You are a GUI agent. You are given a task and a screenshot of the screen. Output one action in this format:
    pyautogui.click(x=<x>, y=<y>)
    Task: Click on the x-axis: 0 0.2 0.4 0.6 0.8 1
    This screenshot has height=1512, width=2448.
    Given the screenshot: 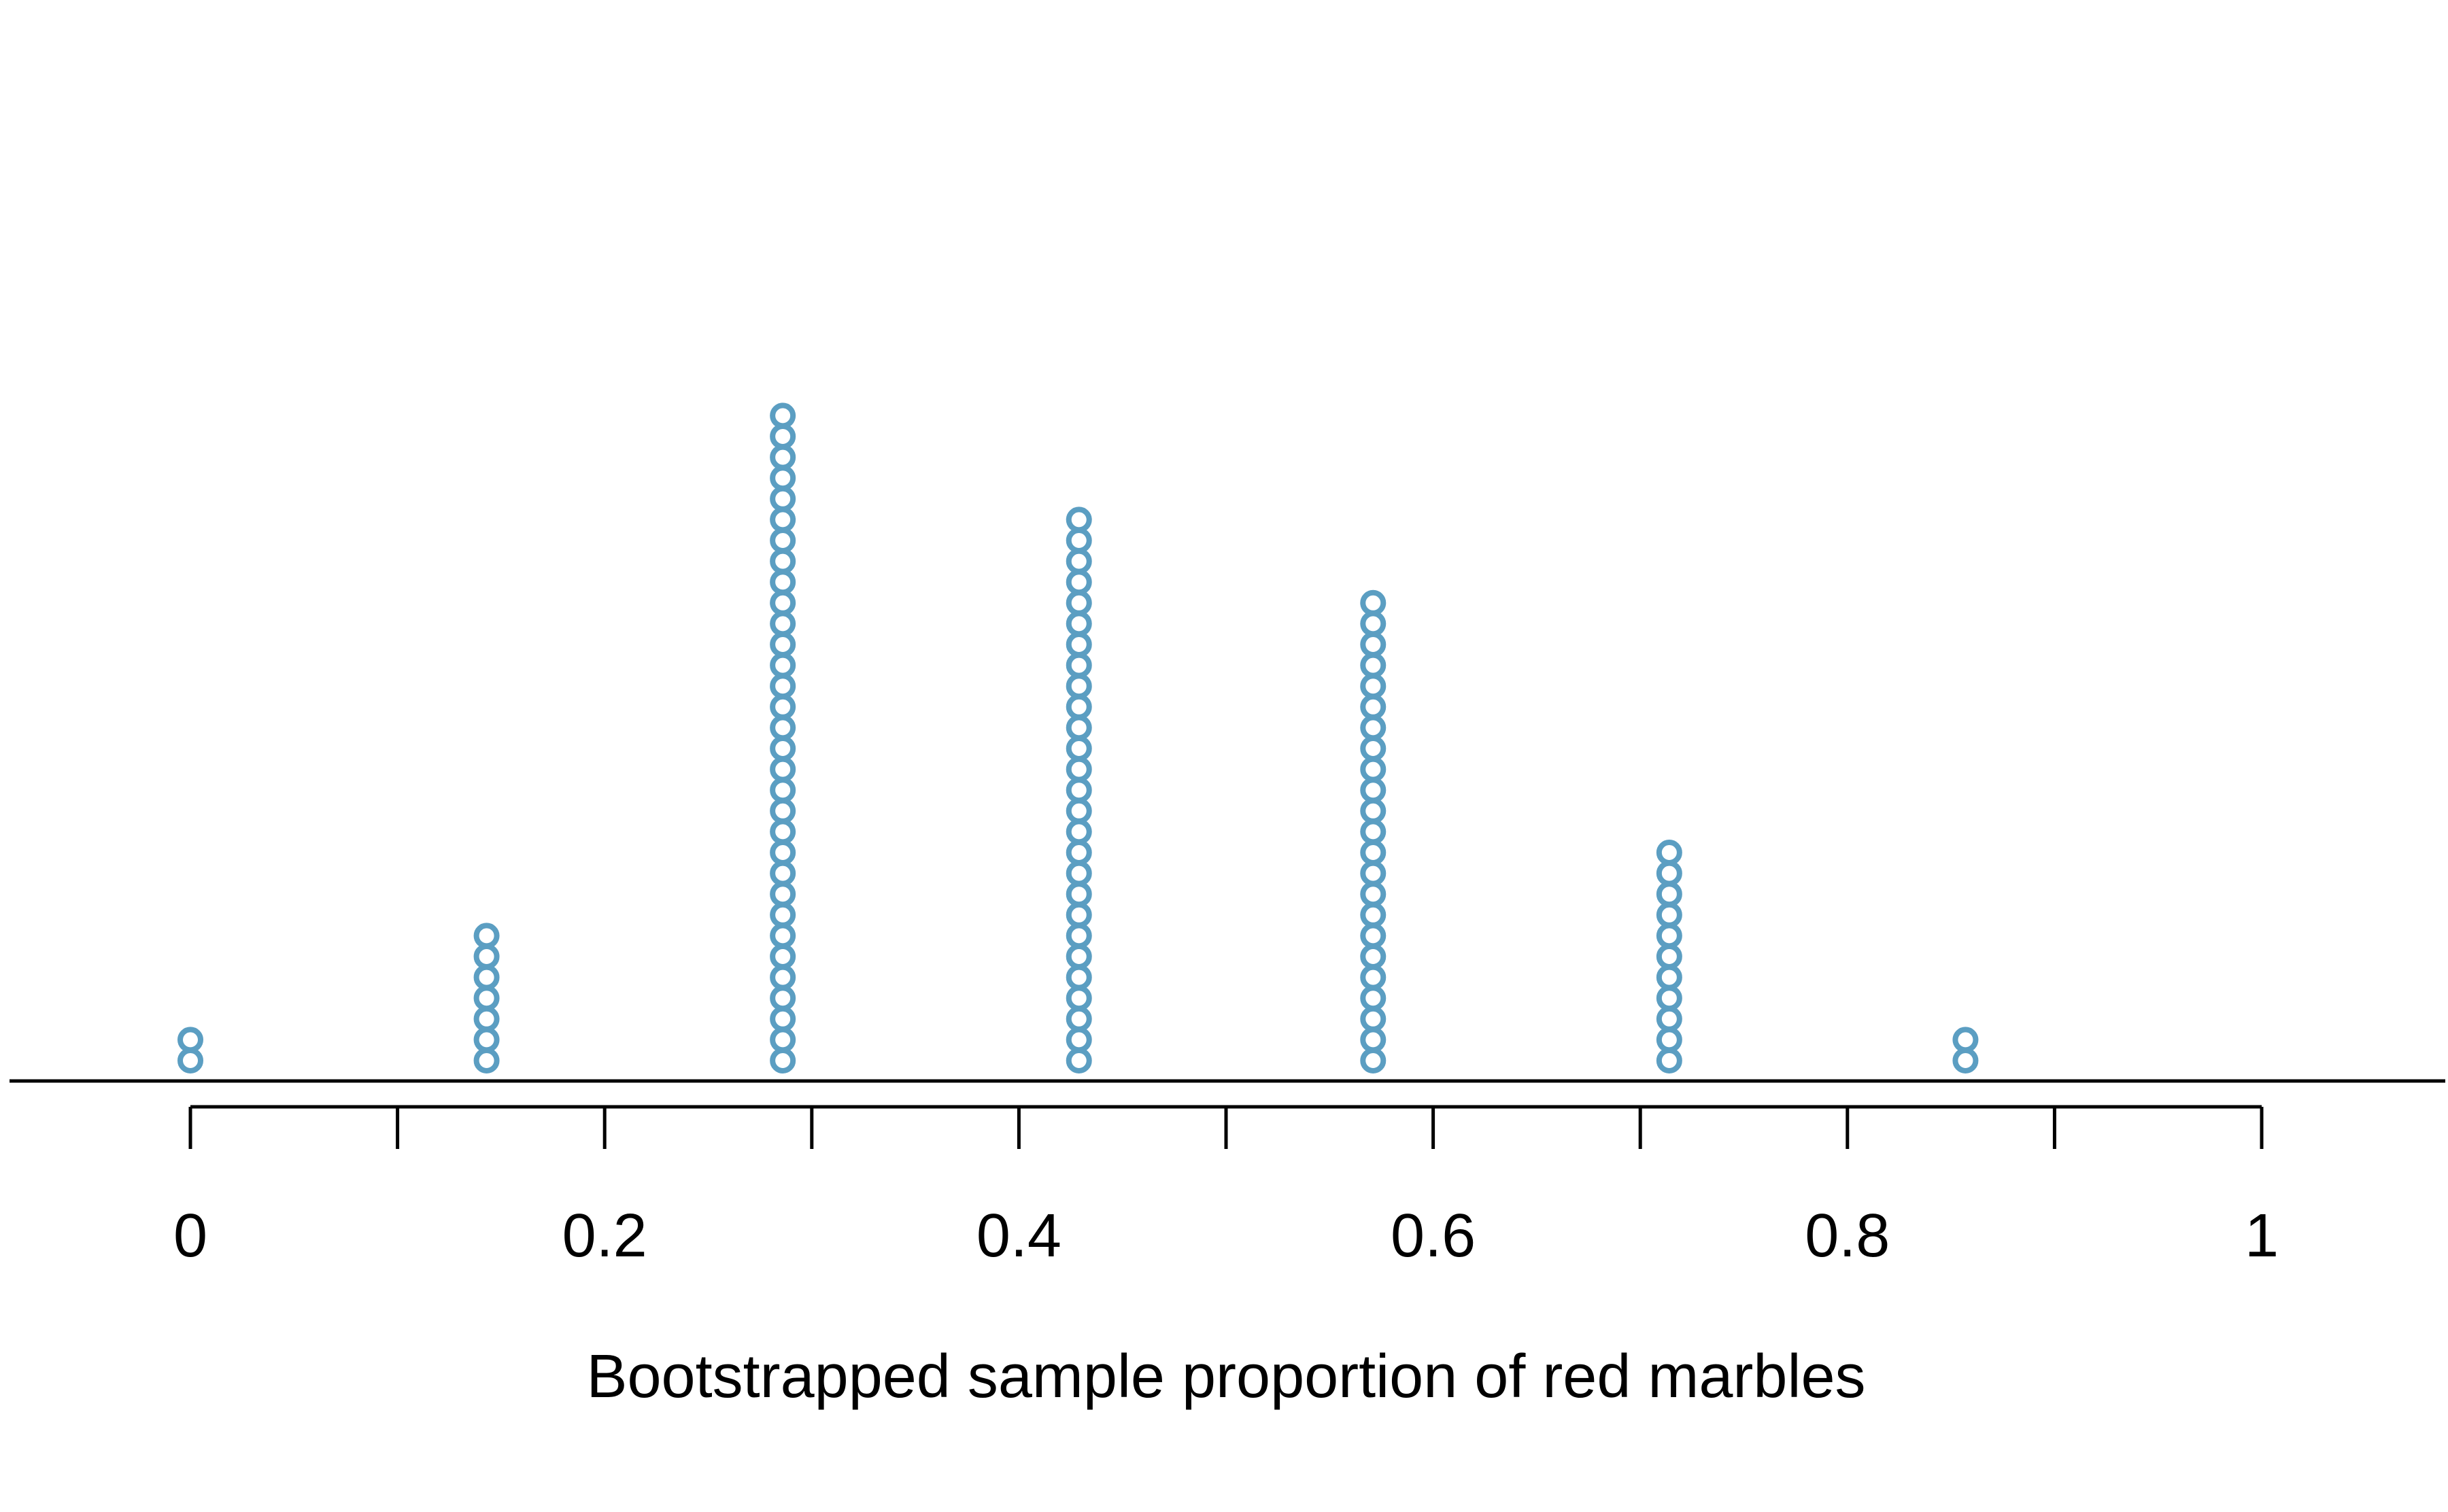 What is the action you would take?
    pyautogui.click(x=1226, y=1187)
    